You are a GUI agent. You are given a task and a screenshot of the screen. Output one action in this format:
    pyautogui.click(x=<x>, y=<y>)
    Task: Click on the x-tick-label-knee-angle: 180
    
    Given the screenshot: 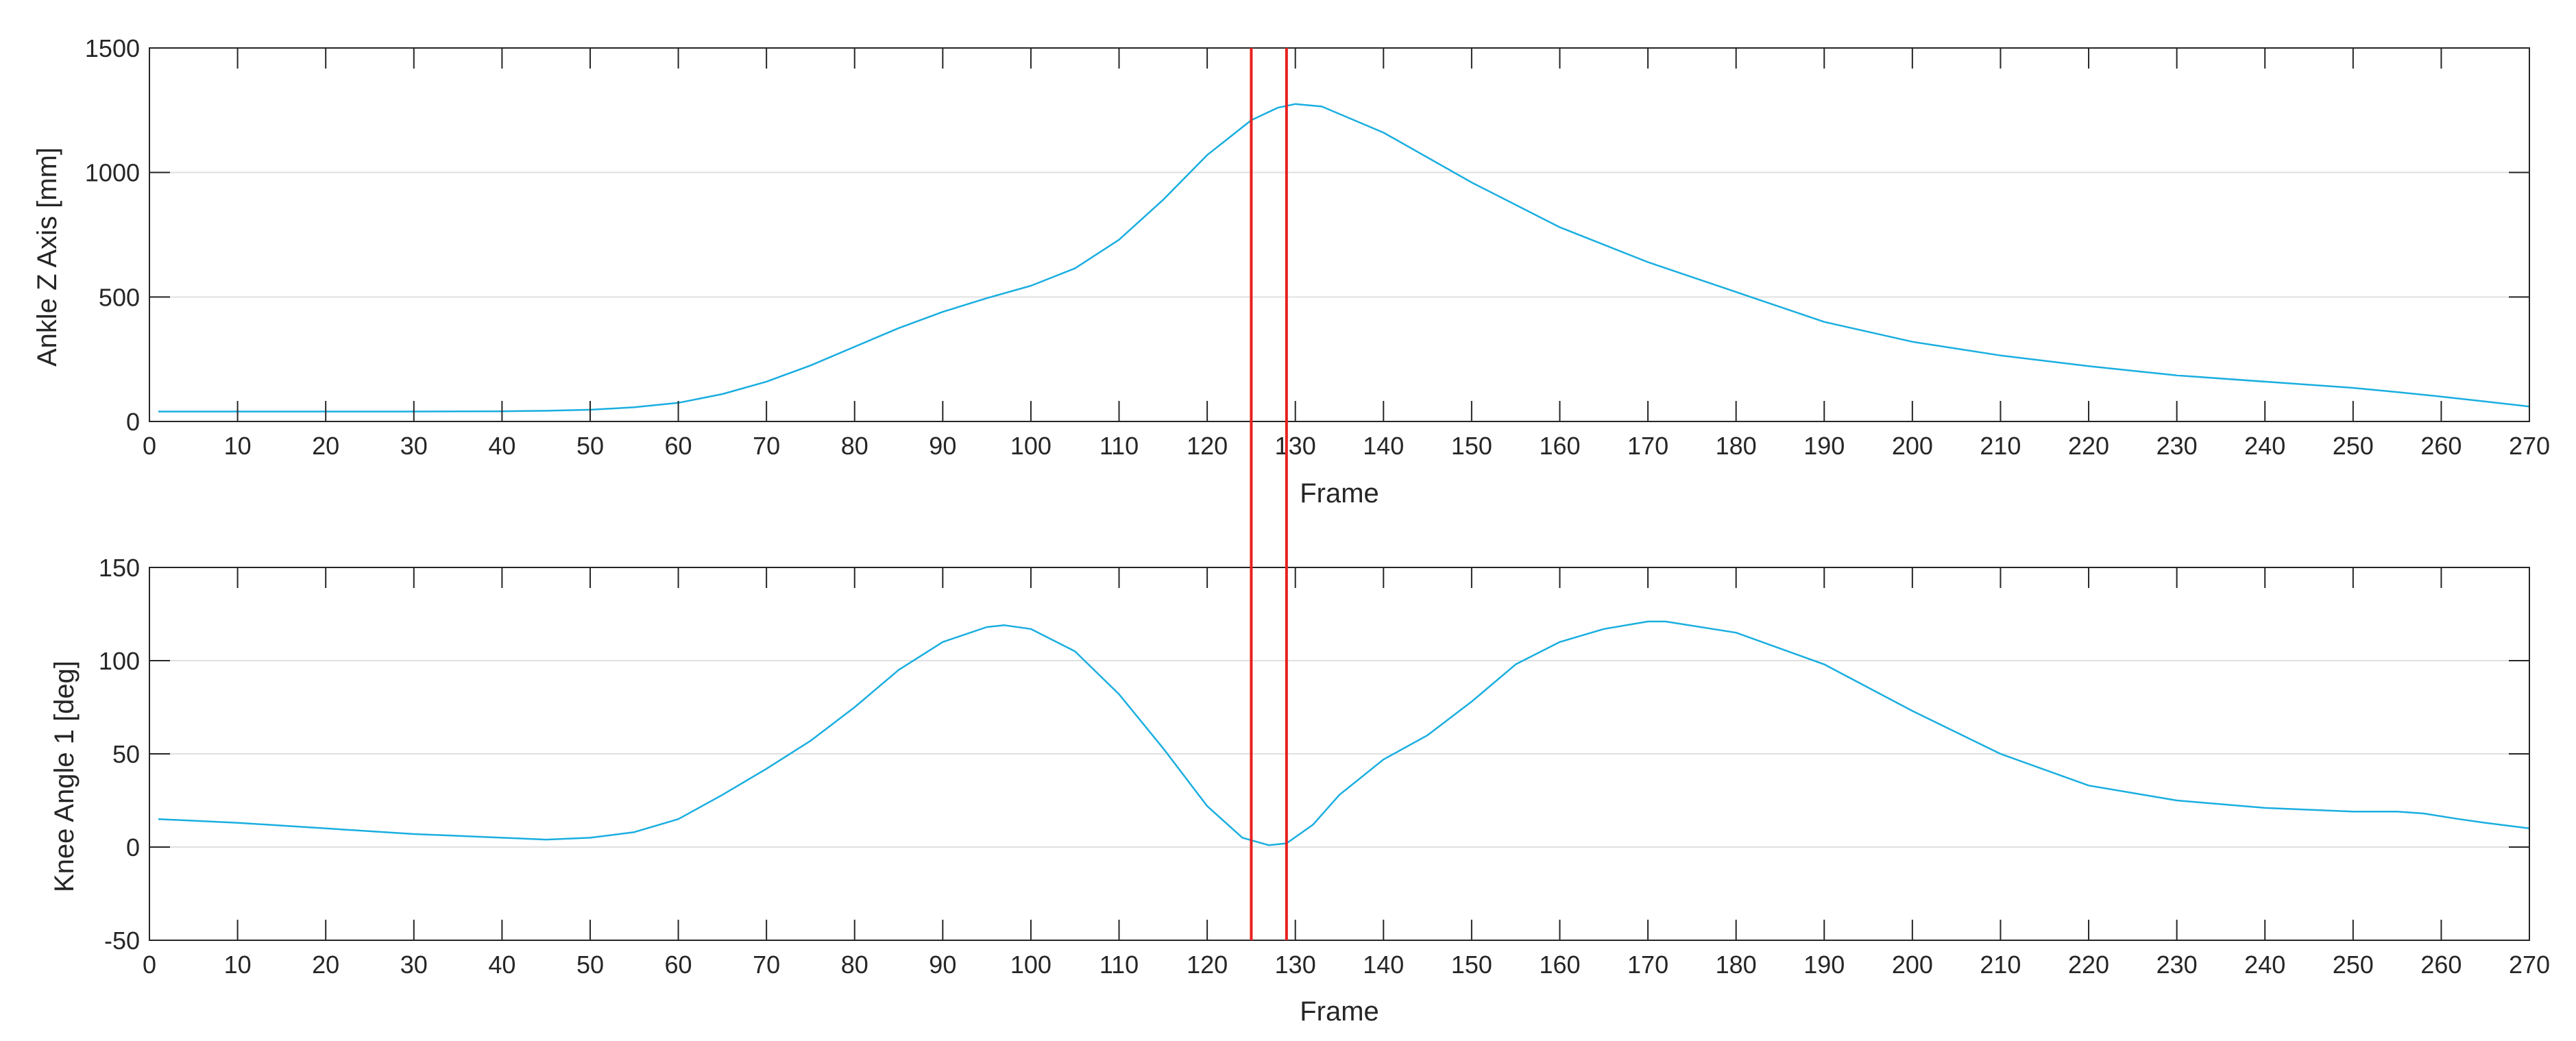 What is the action you would take?
    pyautogui.click(x=1736, y=965)
    